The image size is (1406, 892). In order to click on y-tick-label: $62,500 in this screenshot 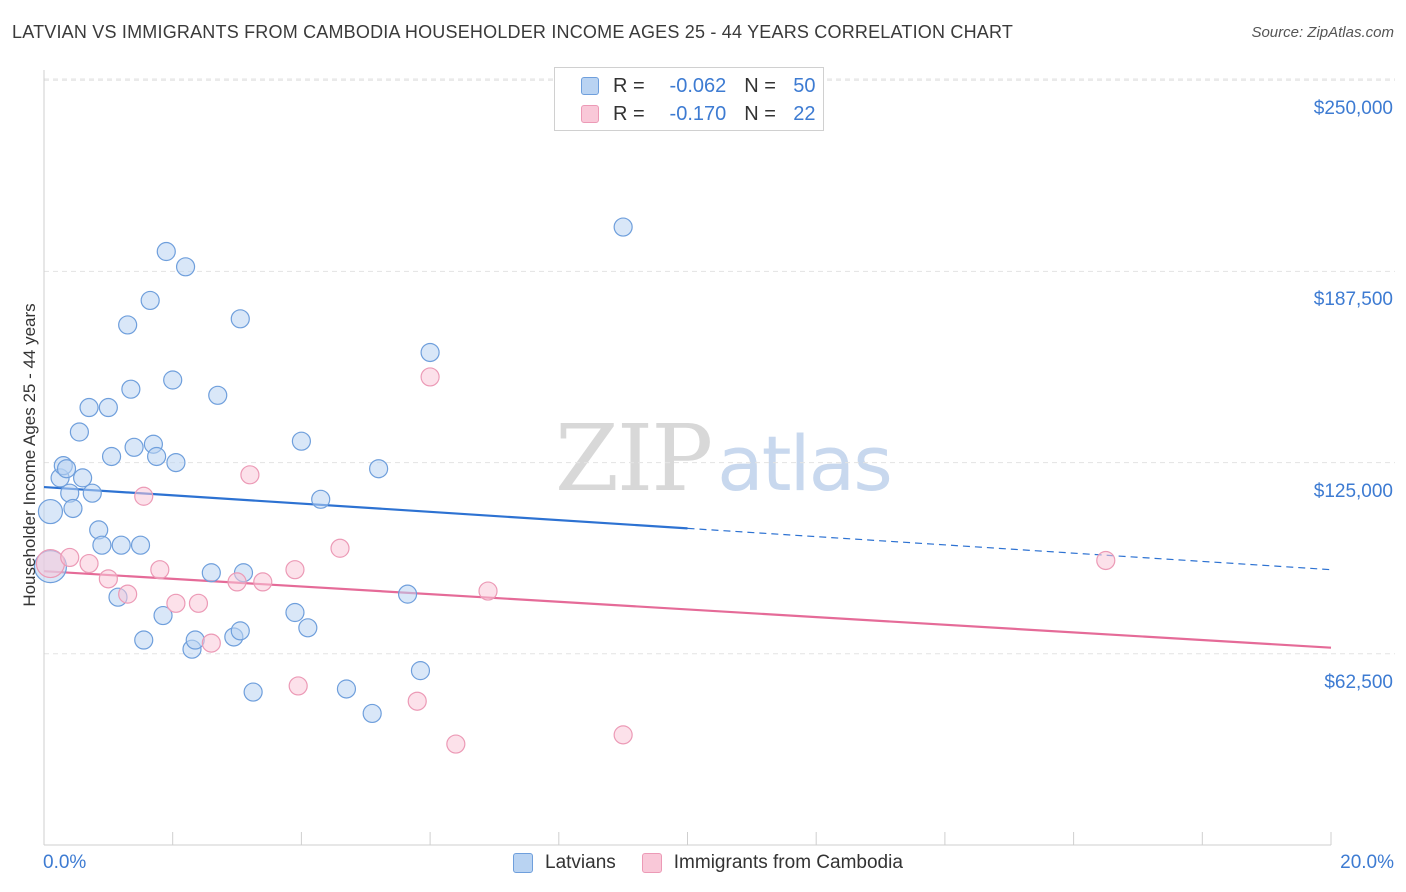, I will do `click(1358, 682)`.